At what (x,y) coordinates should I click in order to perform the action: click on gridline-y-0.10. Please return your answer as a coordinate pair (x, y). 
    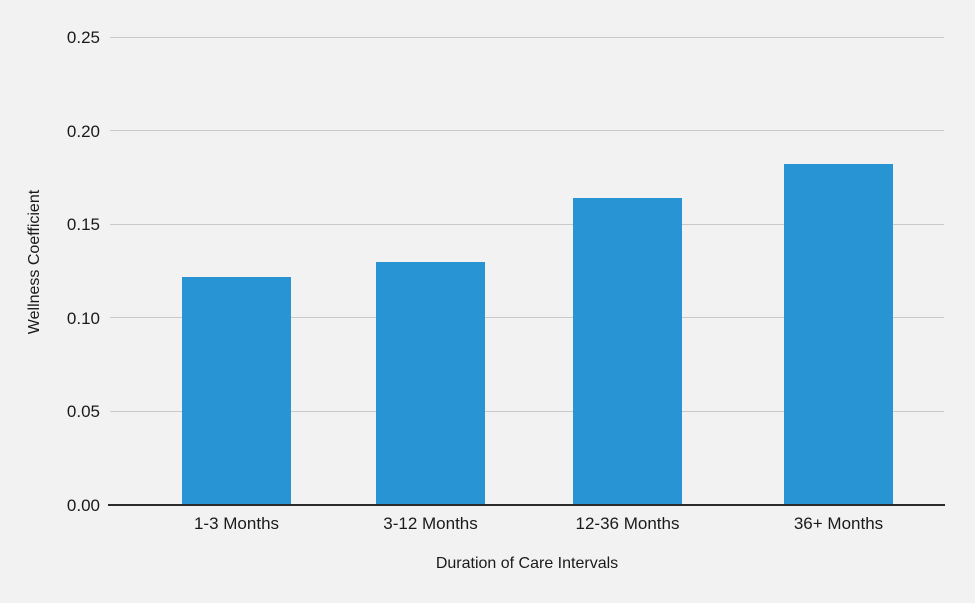
    Looking at the image, I should click on (527, 318).